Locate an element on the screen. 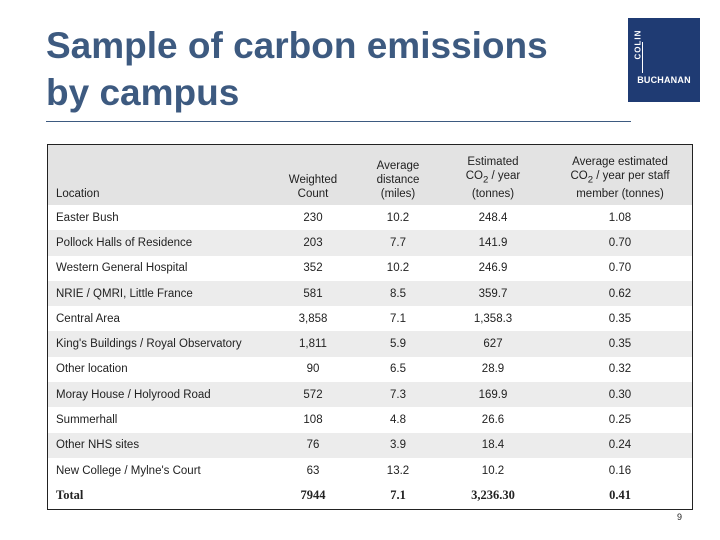 This screenshot has height=540, width=720. cell-est-co2: 359.7 is located at coordinates (493, 293).